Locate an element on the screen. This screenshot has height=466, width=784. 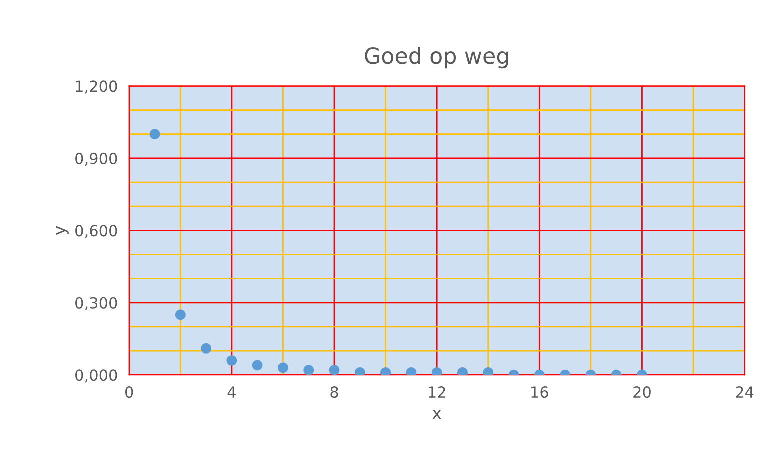
chart-title: Goed op weg is located at coordinates (436, 58).